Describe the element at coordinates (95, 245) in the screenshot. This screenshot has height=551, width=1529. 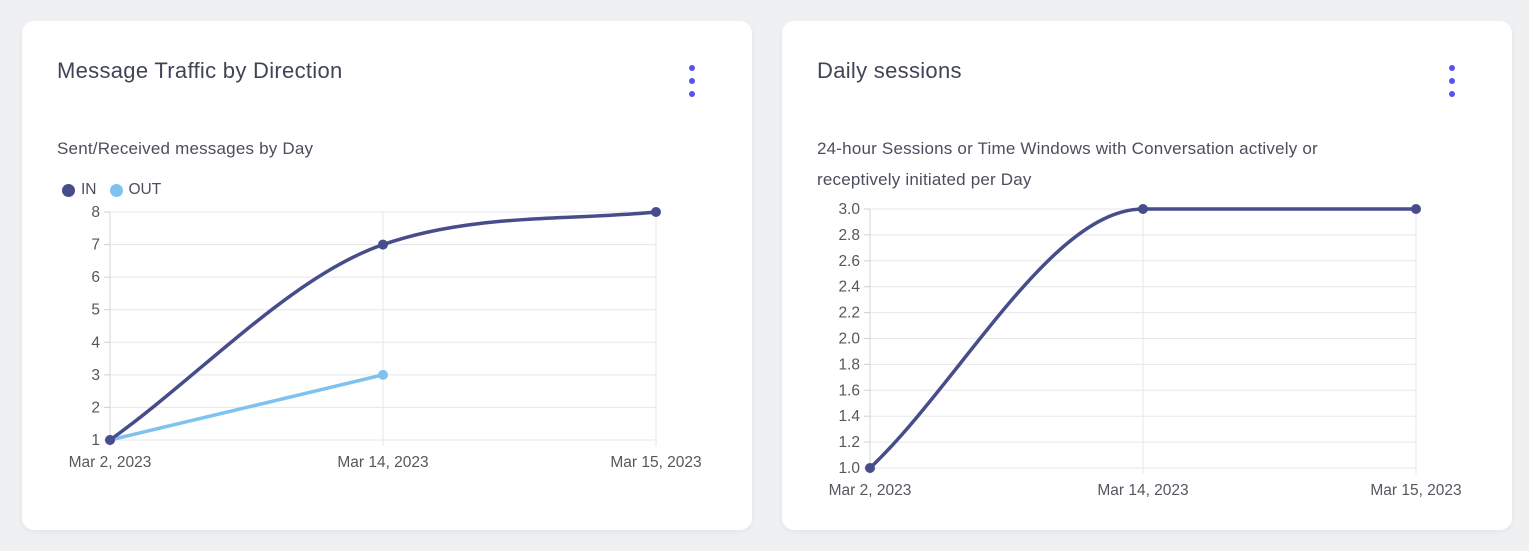
I see `y-axis-tick-label: 7` at that location.